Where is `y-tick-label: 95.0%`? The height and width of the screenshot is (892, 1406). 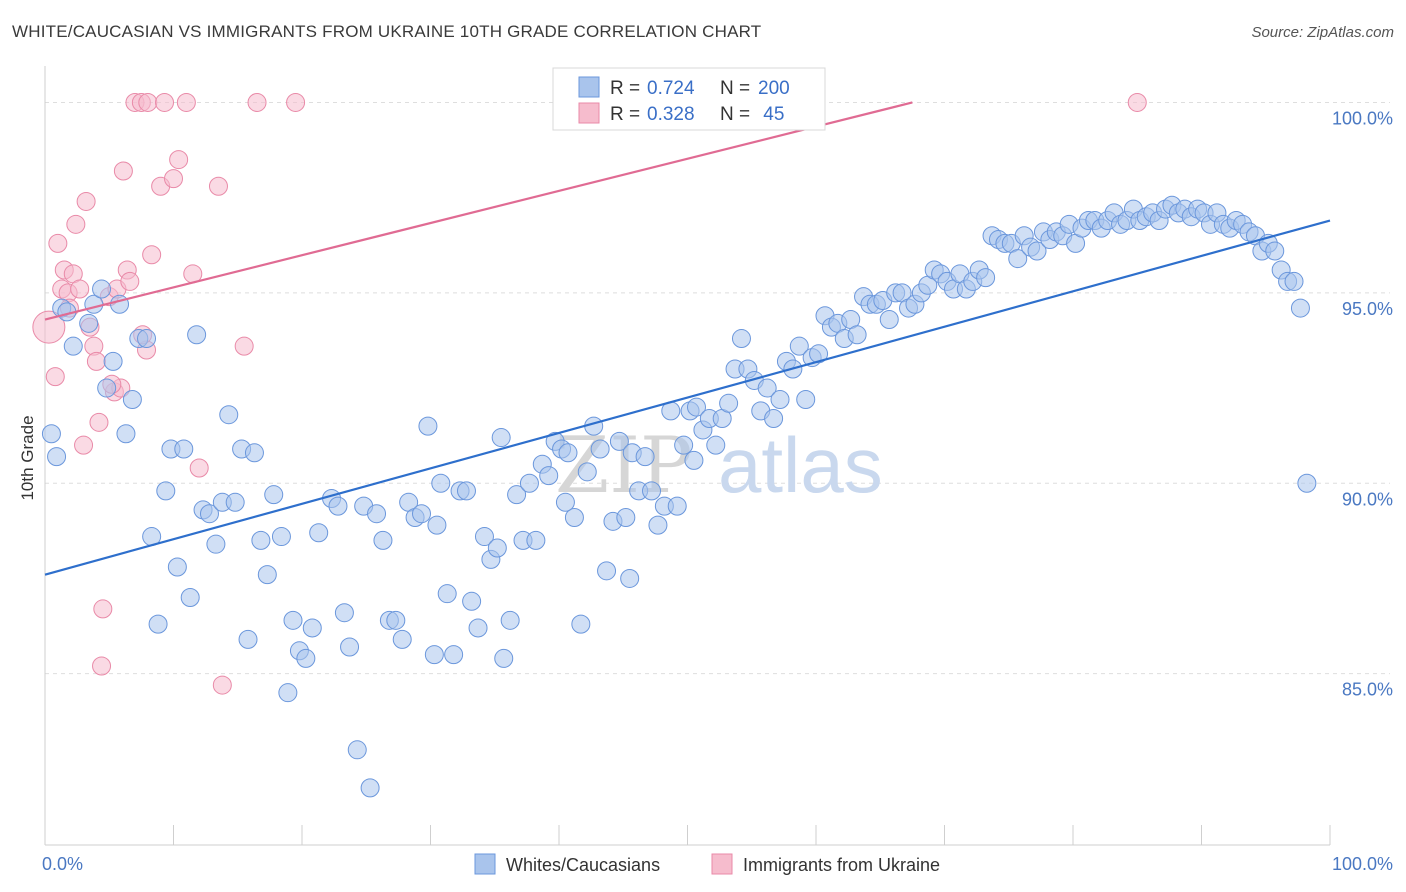
y-tick-label: 95.0% is located at coordinates (1367, 309).